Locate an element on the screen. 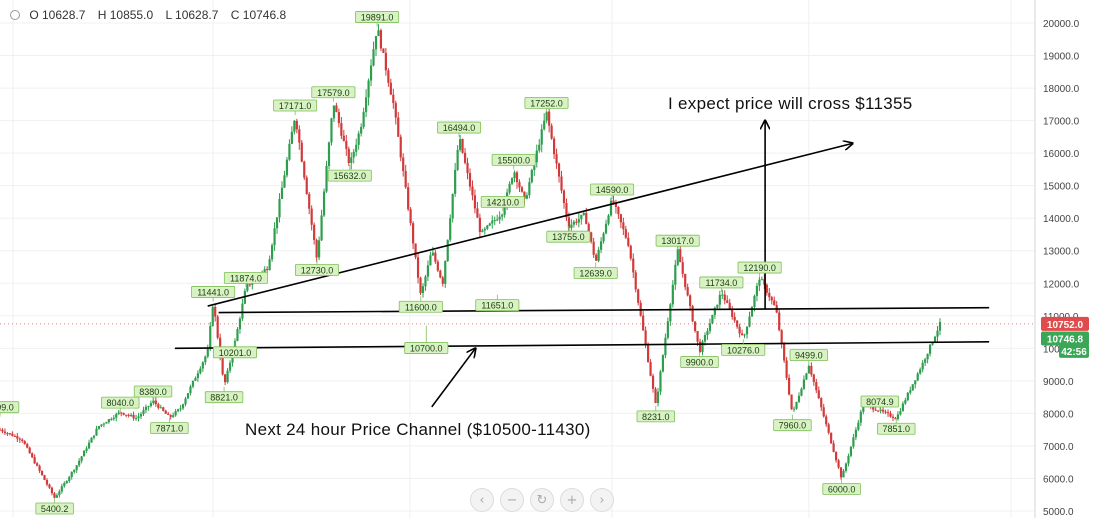 This screenshot has height=523, width=1093. channel-lower-line is located at coordinates (582, 345).